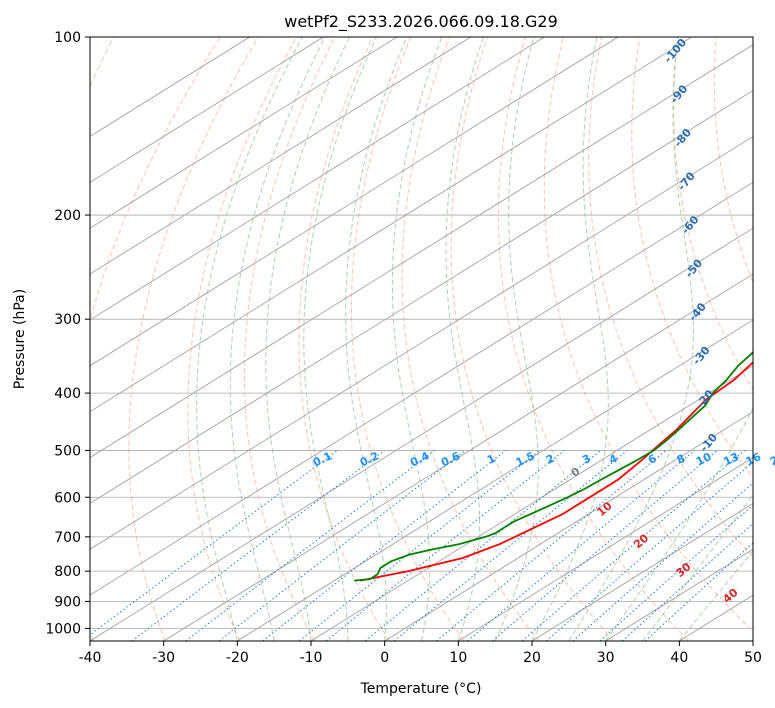  I want to click on y-tick-label: 200, so click(67, 216).